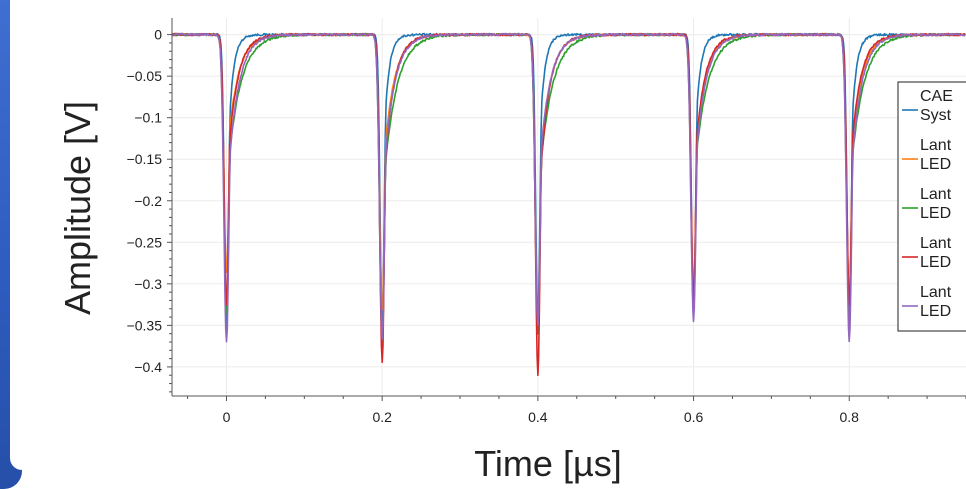  Describe the element at coordinates (145, 159) in the screenshot. I see `y-tick-label: −0.15` at that location.